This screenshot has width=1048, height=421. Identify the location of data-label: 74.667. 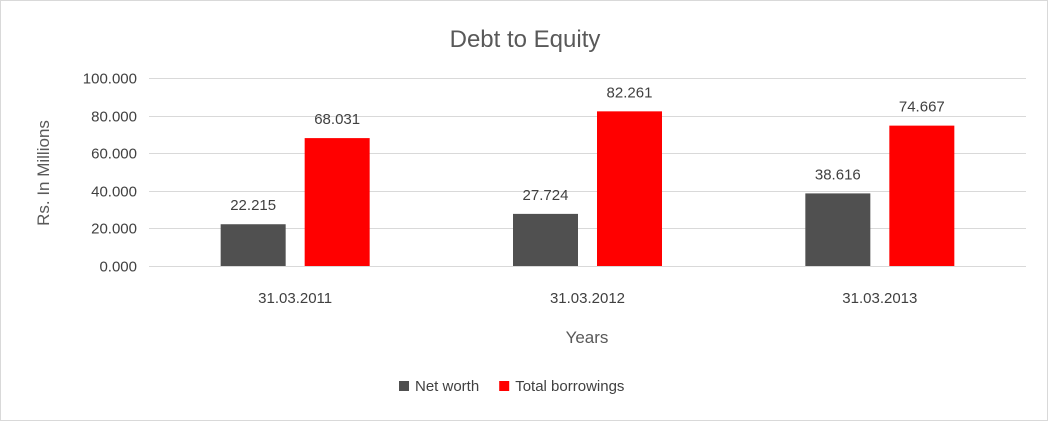
(922, 107).